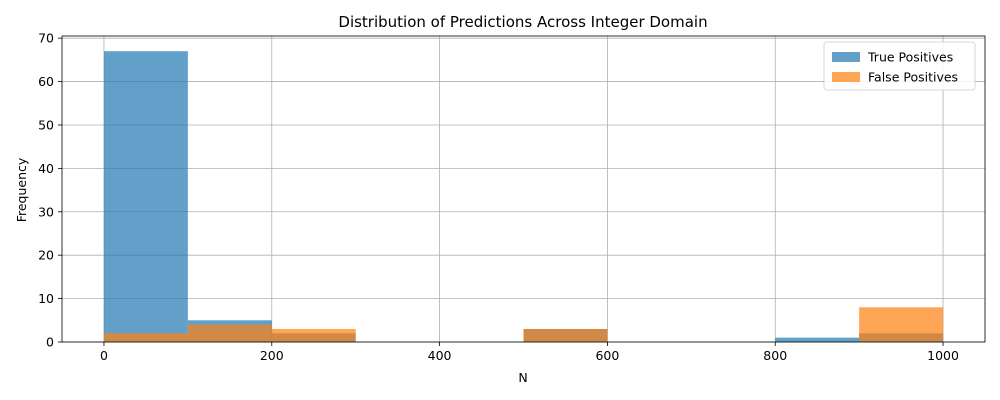 The width and height of the screenshot is (1000, 400). What do you see at coordinates (46, 81) in the screenshot?
I see `y-tick-label: 60` at bounding box center [46, 81].